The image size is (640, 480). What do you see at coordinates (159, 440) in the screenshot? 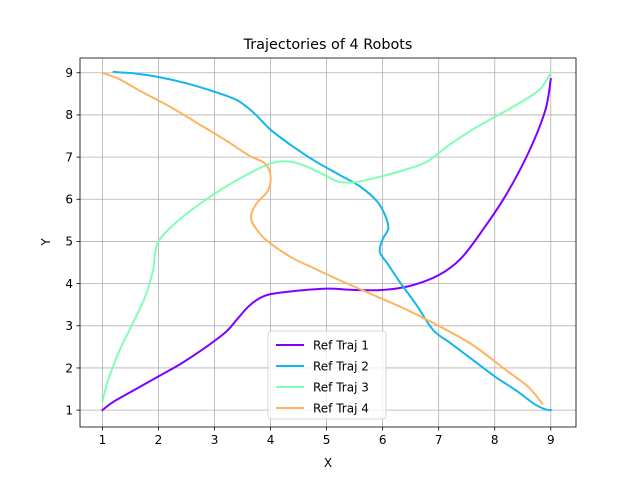
I see `x-tick-label: 2` at bounding box center [159, 440].